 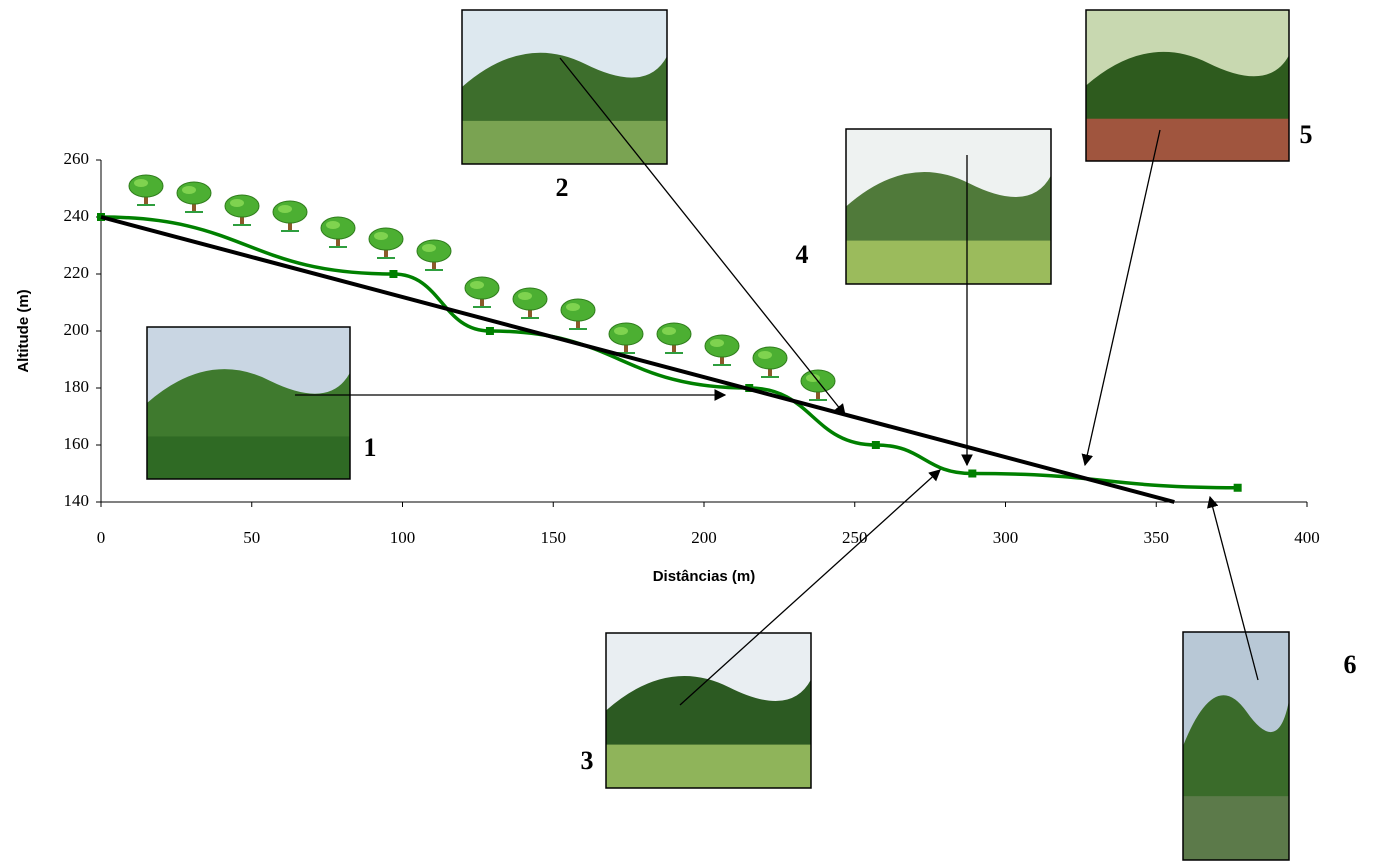 What do you see at coordinates (403, 537) in the screenshot?
I see `x-tick-label: 100` at bounding box center [403, 537].